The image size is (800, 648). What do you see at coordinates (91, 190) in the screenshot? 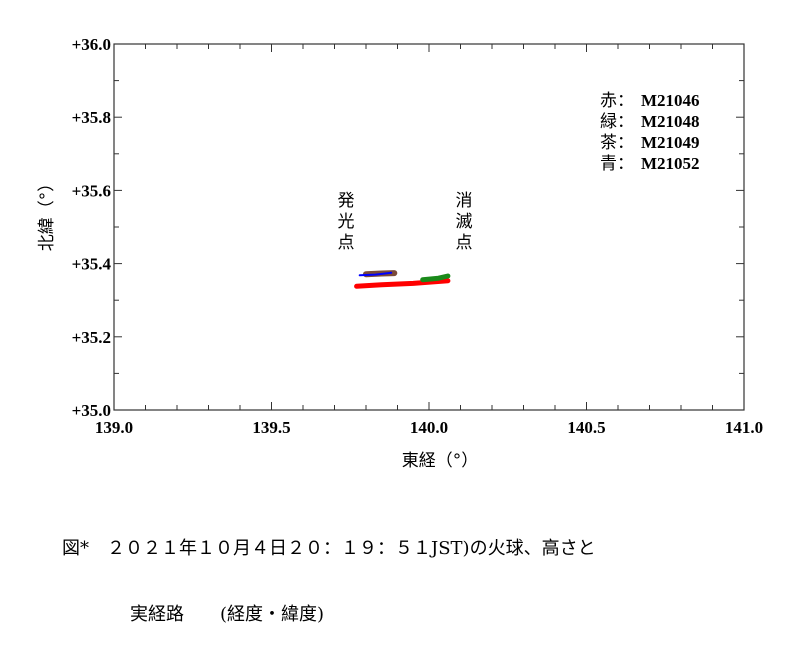
I see `y-tick-label: +35.6` at bounding box center [91, 190].